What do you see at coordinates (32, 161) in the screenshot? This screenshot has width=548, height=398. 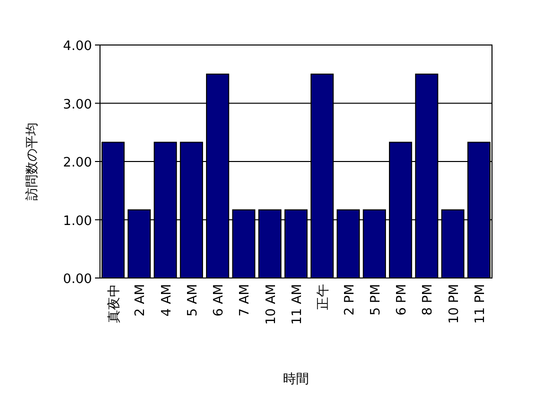 I see `y-axis-title: 訪問数の平均` at bounding box center [32, 161].